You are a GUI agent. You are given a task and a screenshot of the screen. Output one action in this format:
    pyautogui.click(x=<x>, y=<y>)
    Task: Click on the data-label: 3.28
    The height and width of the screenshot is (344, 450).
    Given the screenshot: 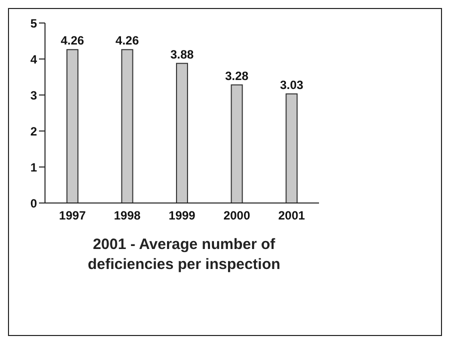 What is the action you would take?
    pyautogui.click(x=237, y=75)
    